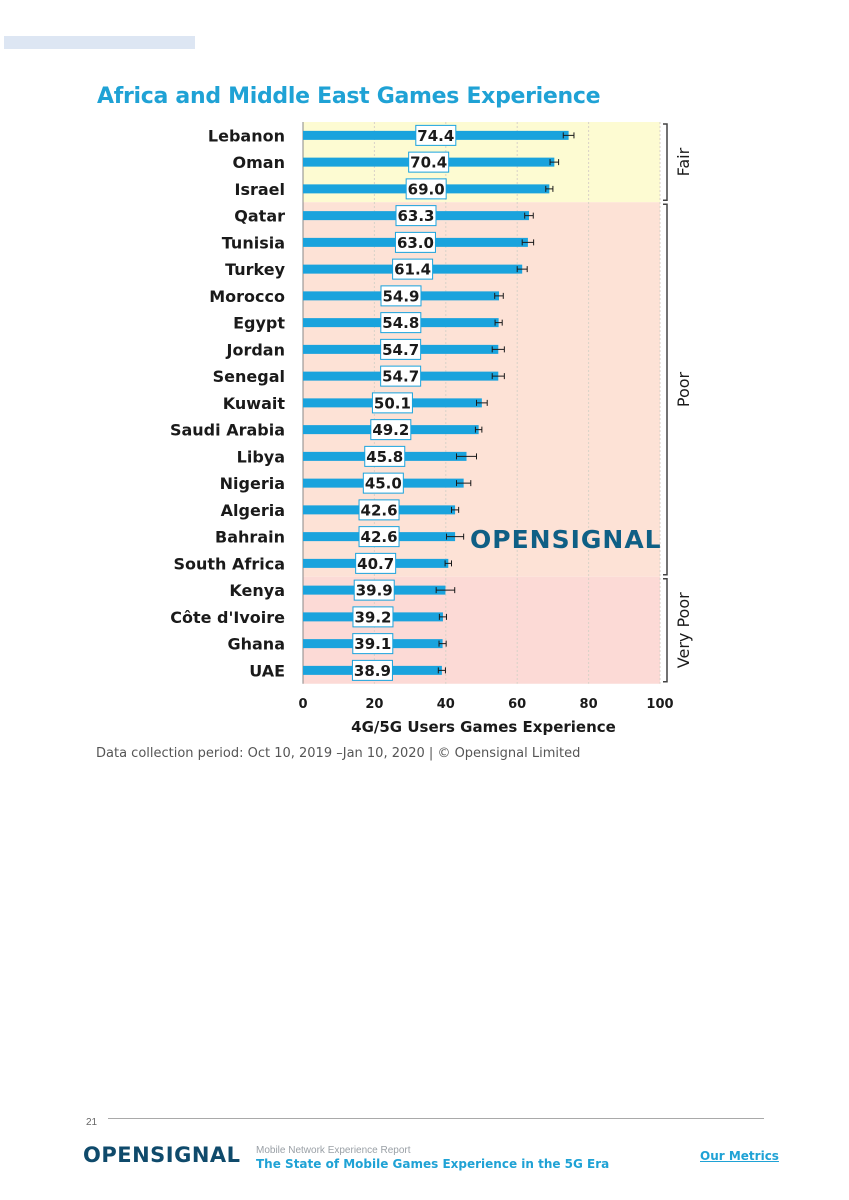 This screenshot has width=849, height=1200. What do you see at coordinates (349, 96) in the screenshot?
I see `chart-title: Africa and Middle East Games Experience` at bounding box center [349, 96].